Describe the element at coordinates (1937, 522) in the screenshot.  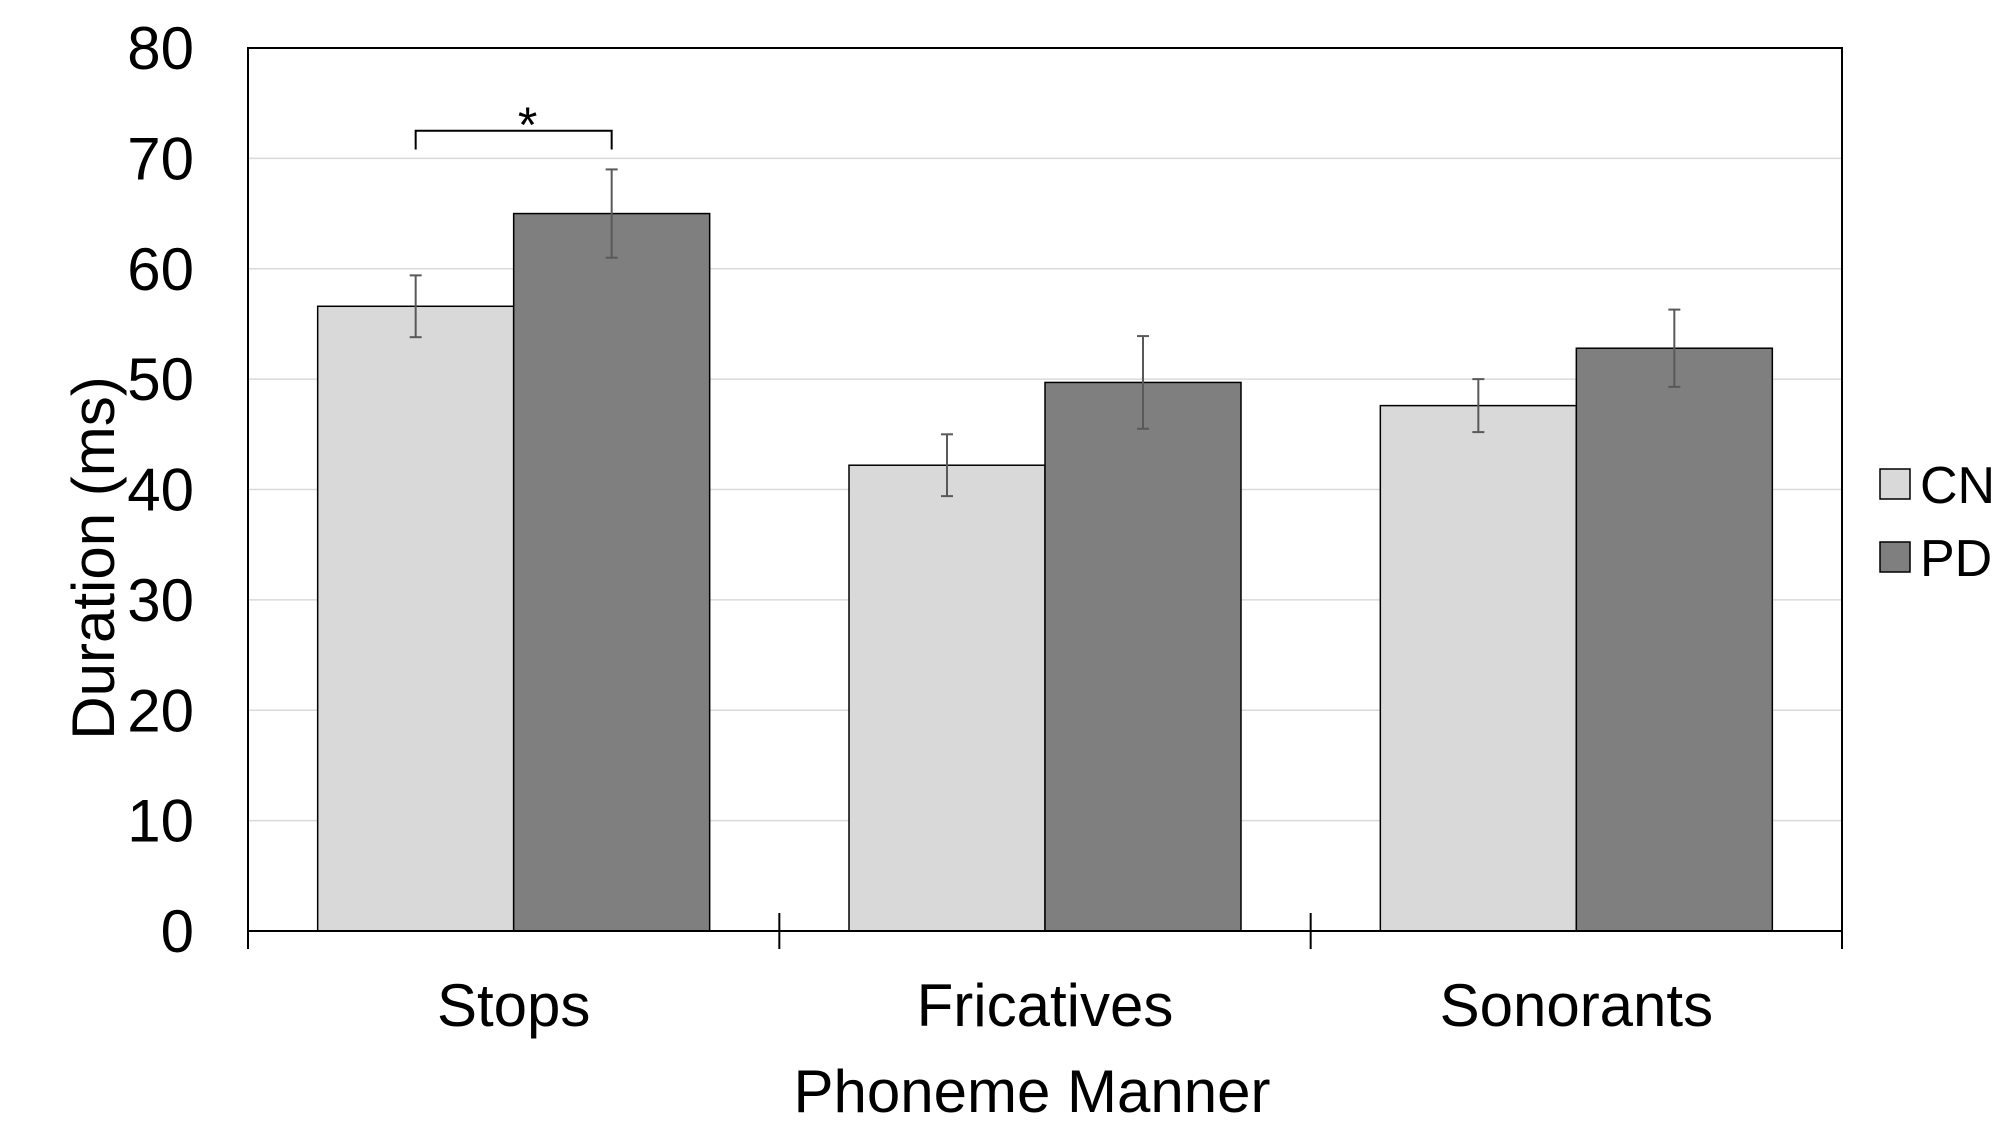
I see `legend: CN PD` at that location.